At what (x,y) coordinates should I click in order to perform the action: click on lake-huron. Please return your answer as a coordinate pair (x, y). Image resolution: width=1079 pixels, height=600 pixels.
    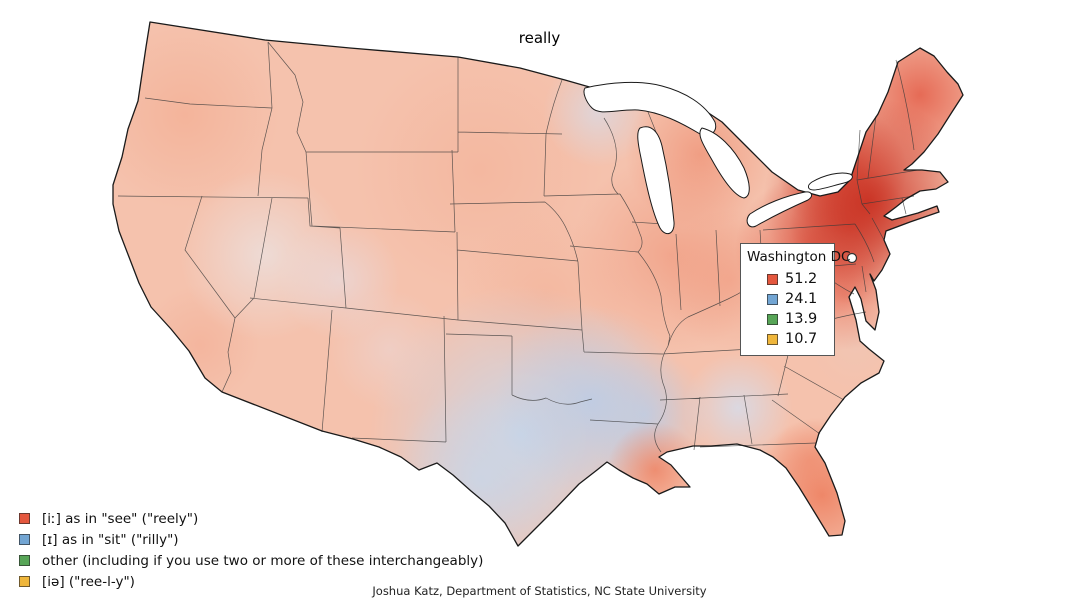
    Looking at the image, I should click on (724, 163).